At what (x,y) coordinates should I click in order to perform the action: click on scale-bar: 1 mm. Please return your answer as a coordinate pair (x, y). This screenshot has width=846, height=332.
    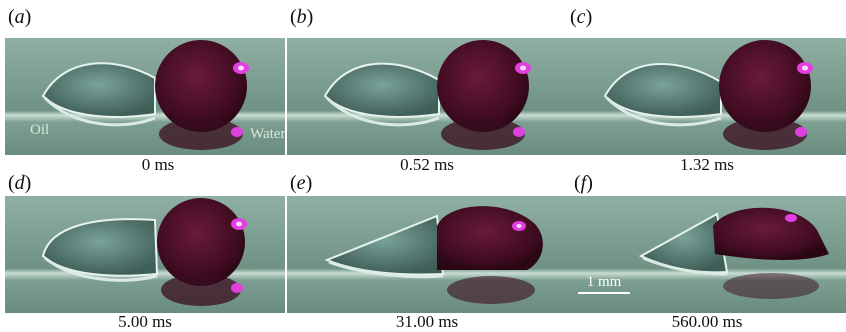
    Looking at the image, I should click on (604, 284).